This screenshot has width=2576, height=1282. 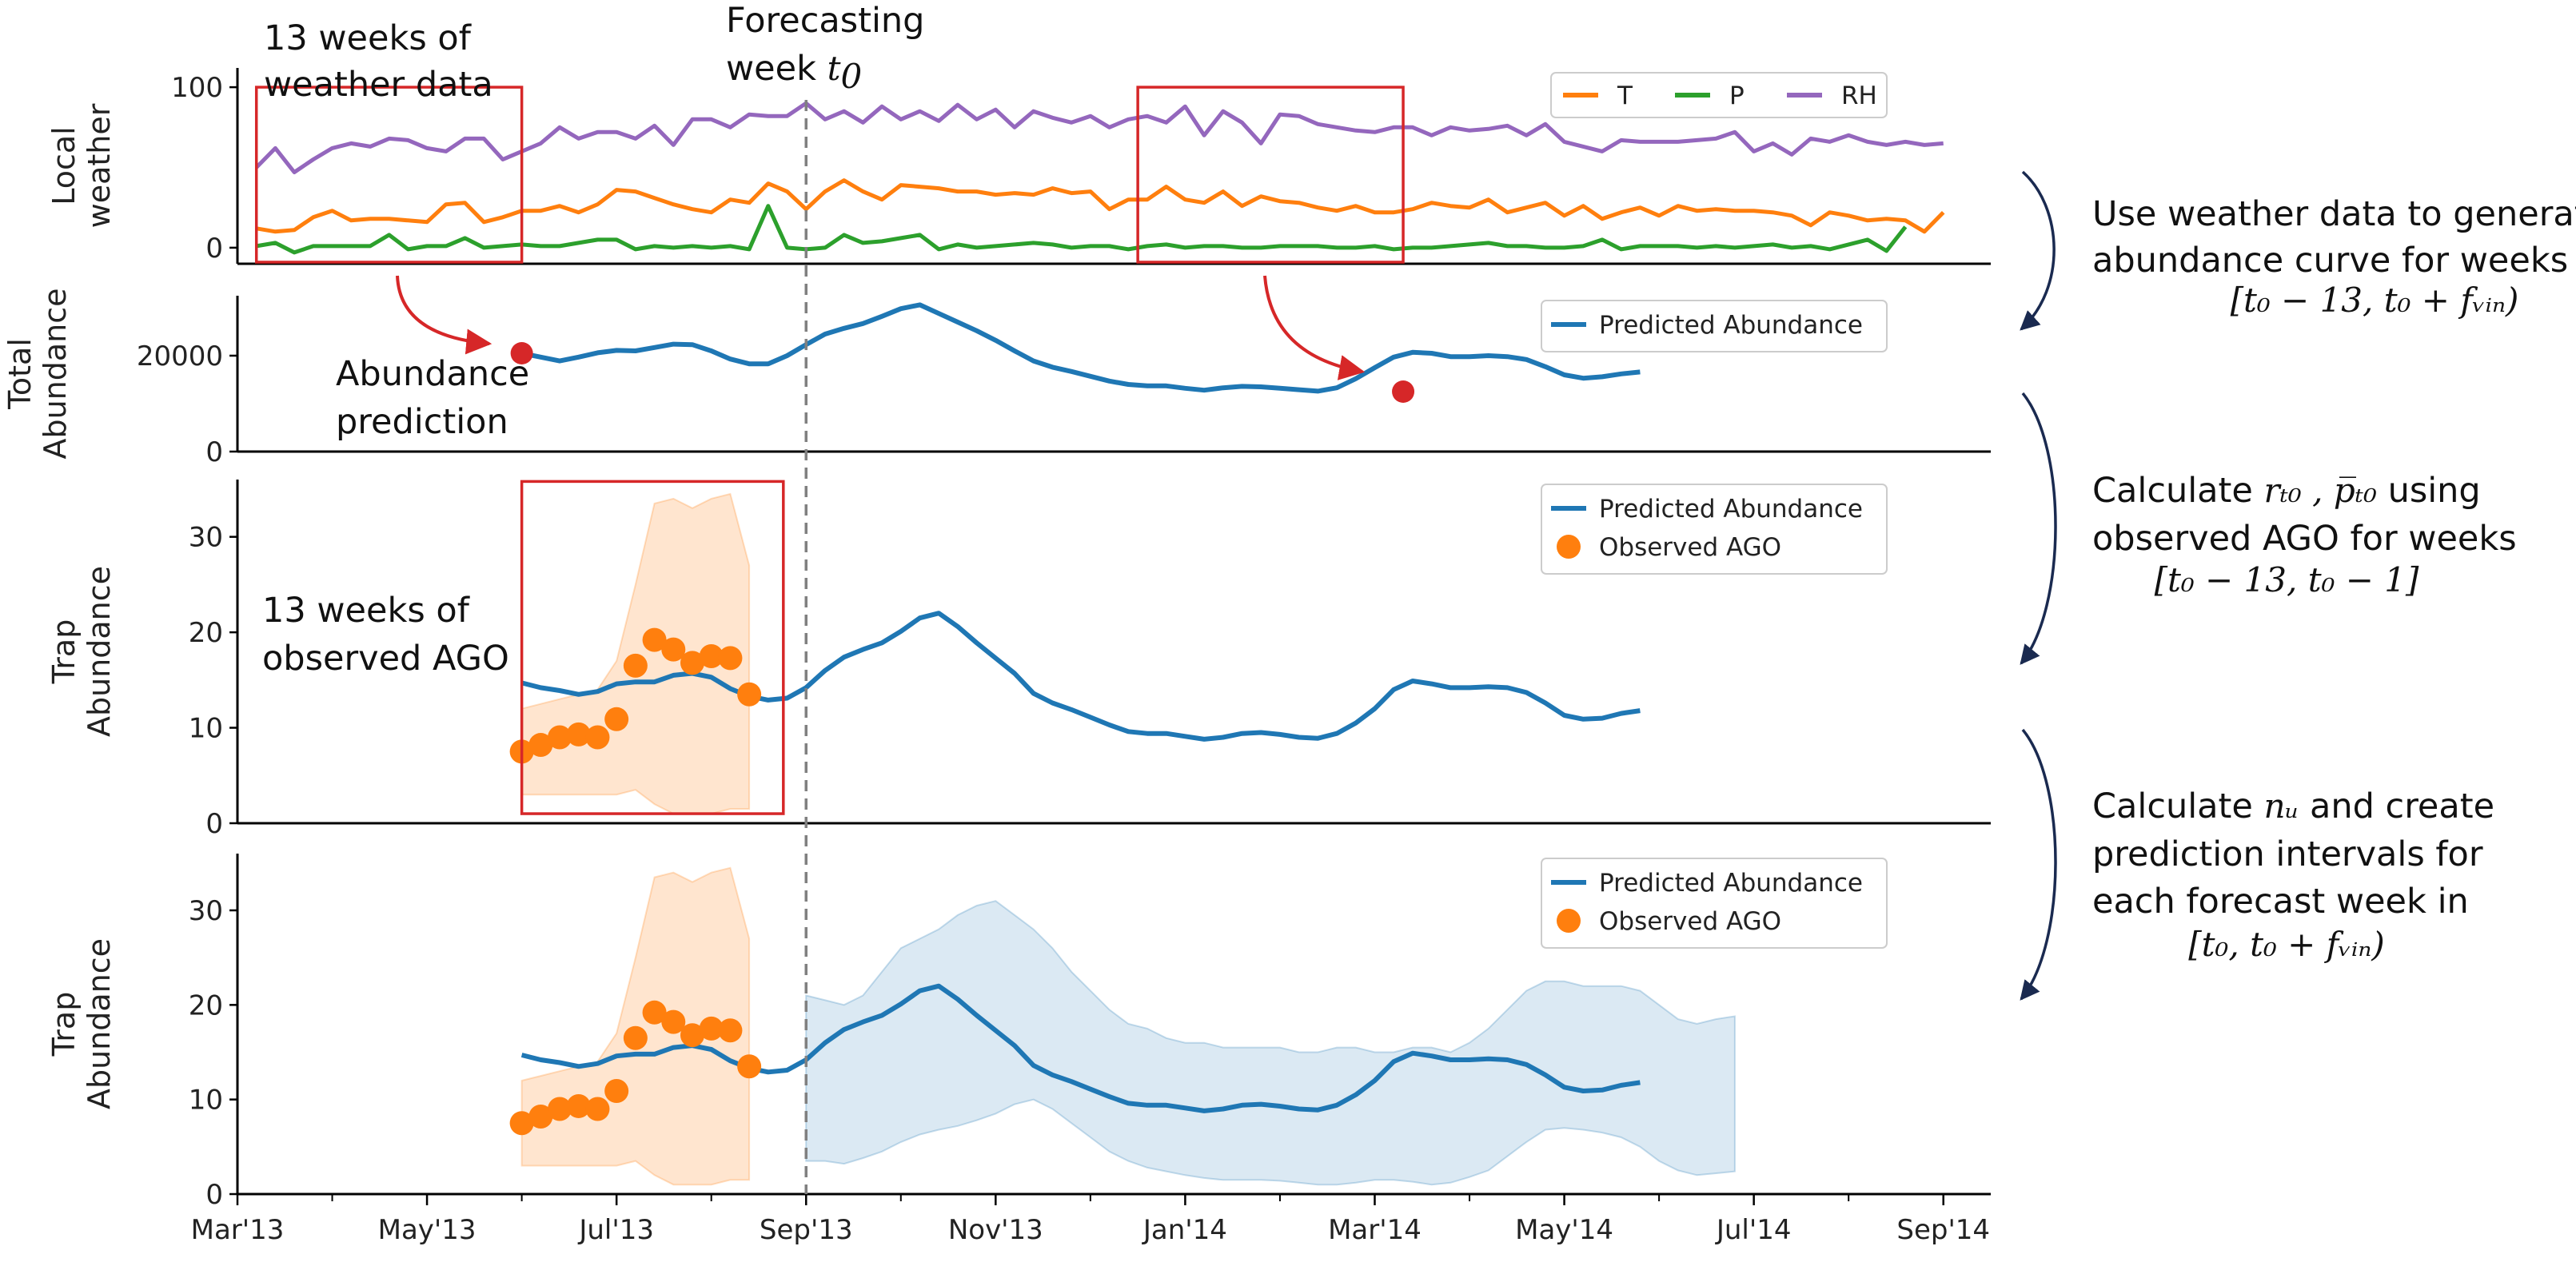 What do you see at coordinates (20, 374) in the screenshot?
I see `y-axis-label-line1: Total` at bounding box center [20, 374].